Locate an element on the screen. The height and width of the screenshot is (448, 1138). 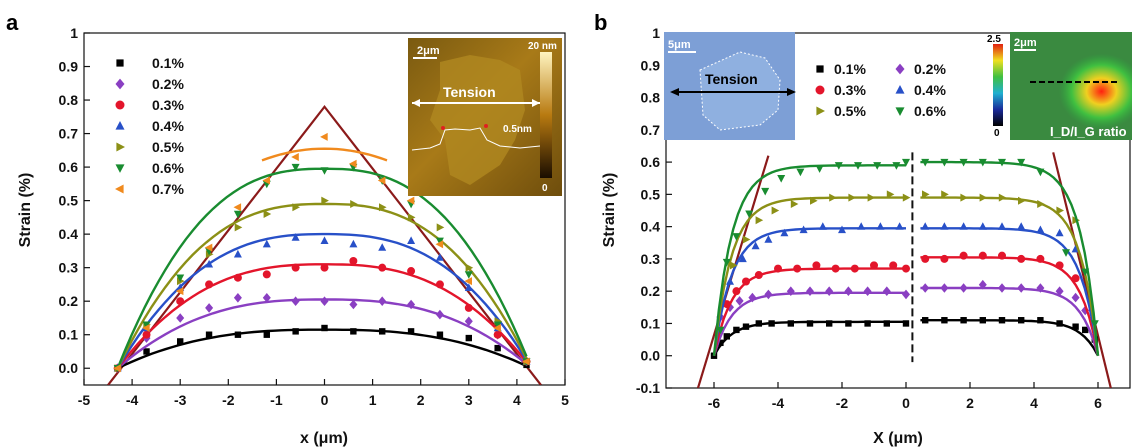
panel-b-y-tick-label: 0.6 is located at coordinates (651, 162).